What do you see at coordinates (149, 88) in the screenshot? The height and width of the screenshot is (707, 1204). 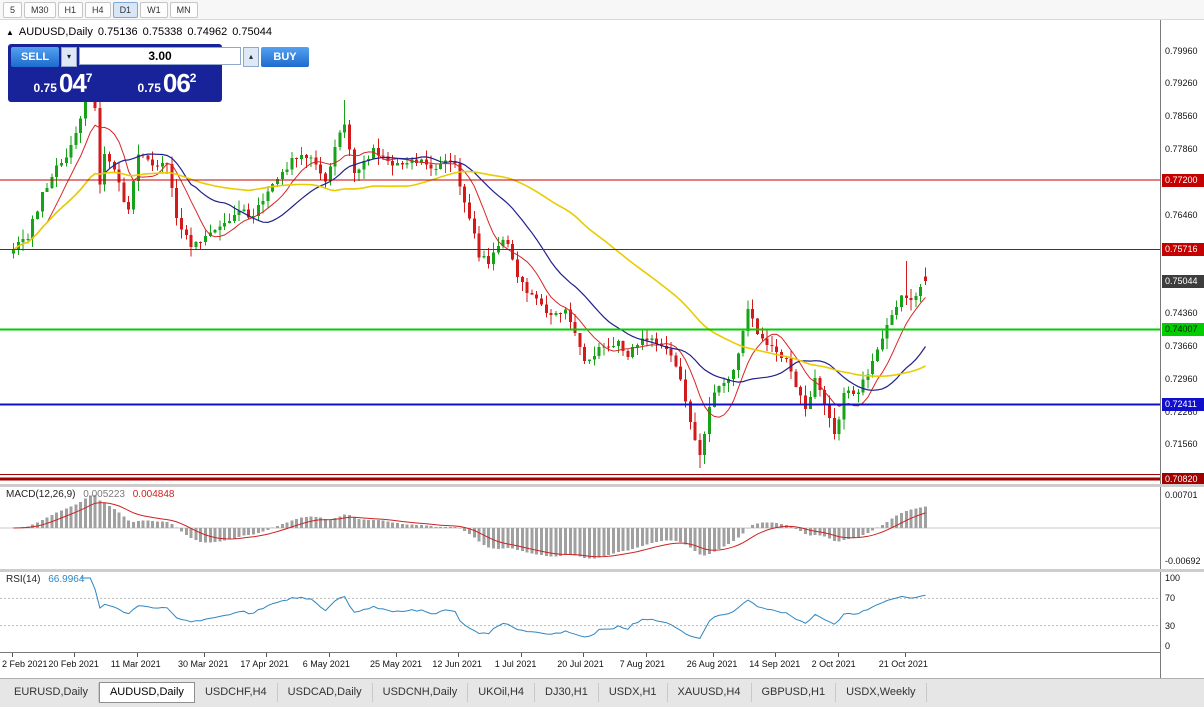 I see `buy-price-prefix: 0.75` at bounding box center [149, 88].